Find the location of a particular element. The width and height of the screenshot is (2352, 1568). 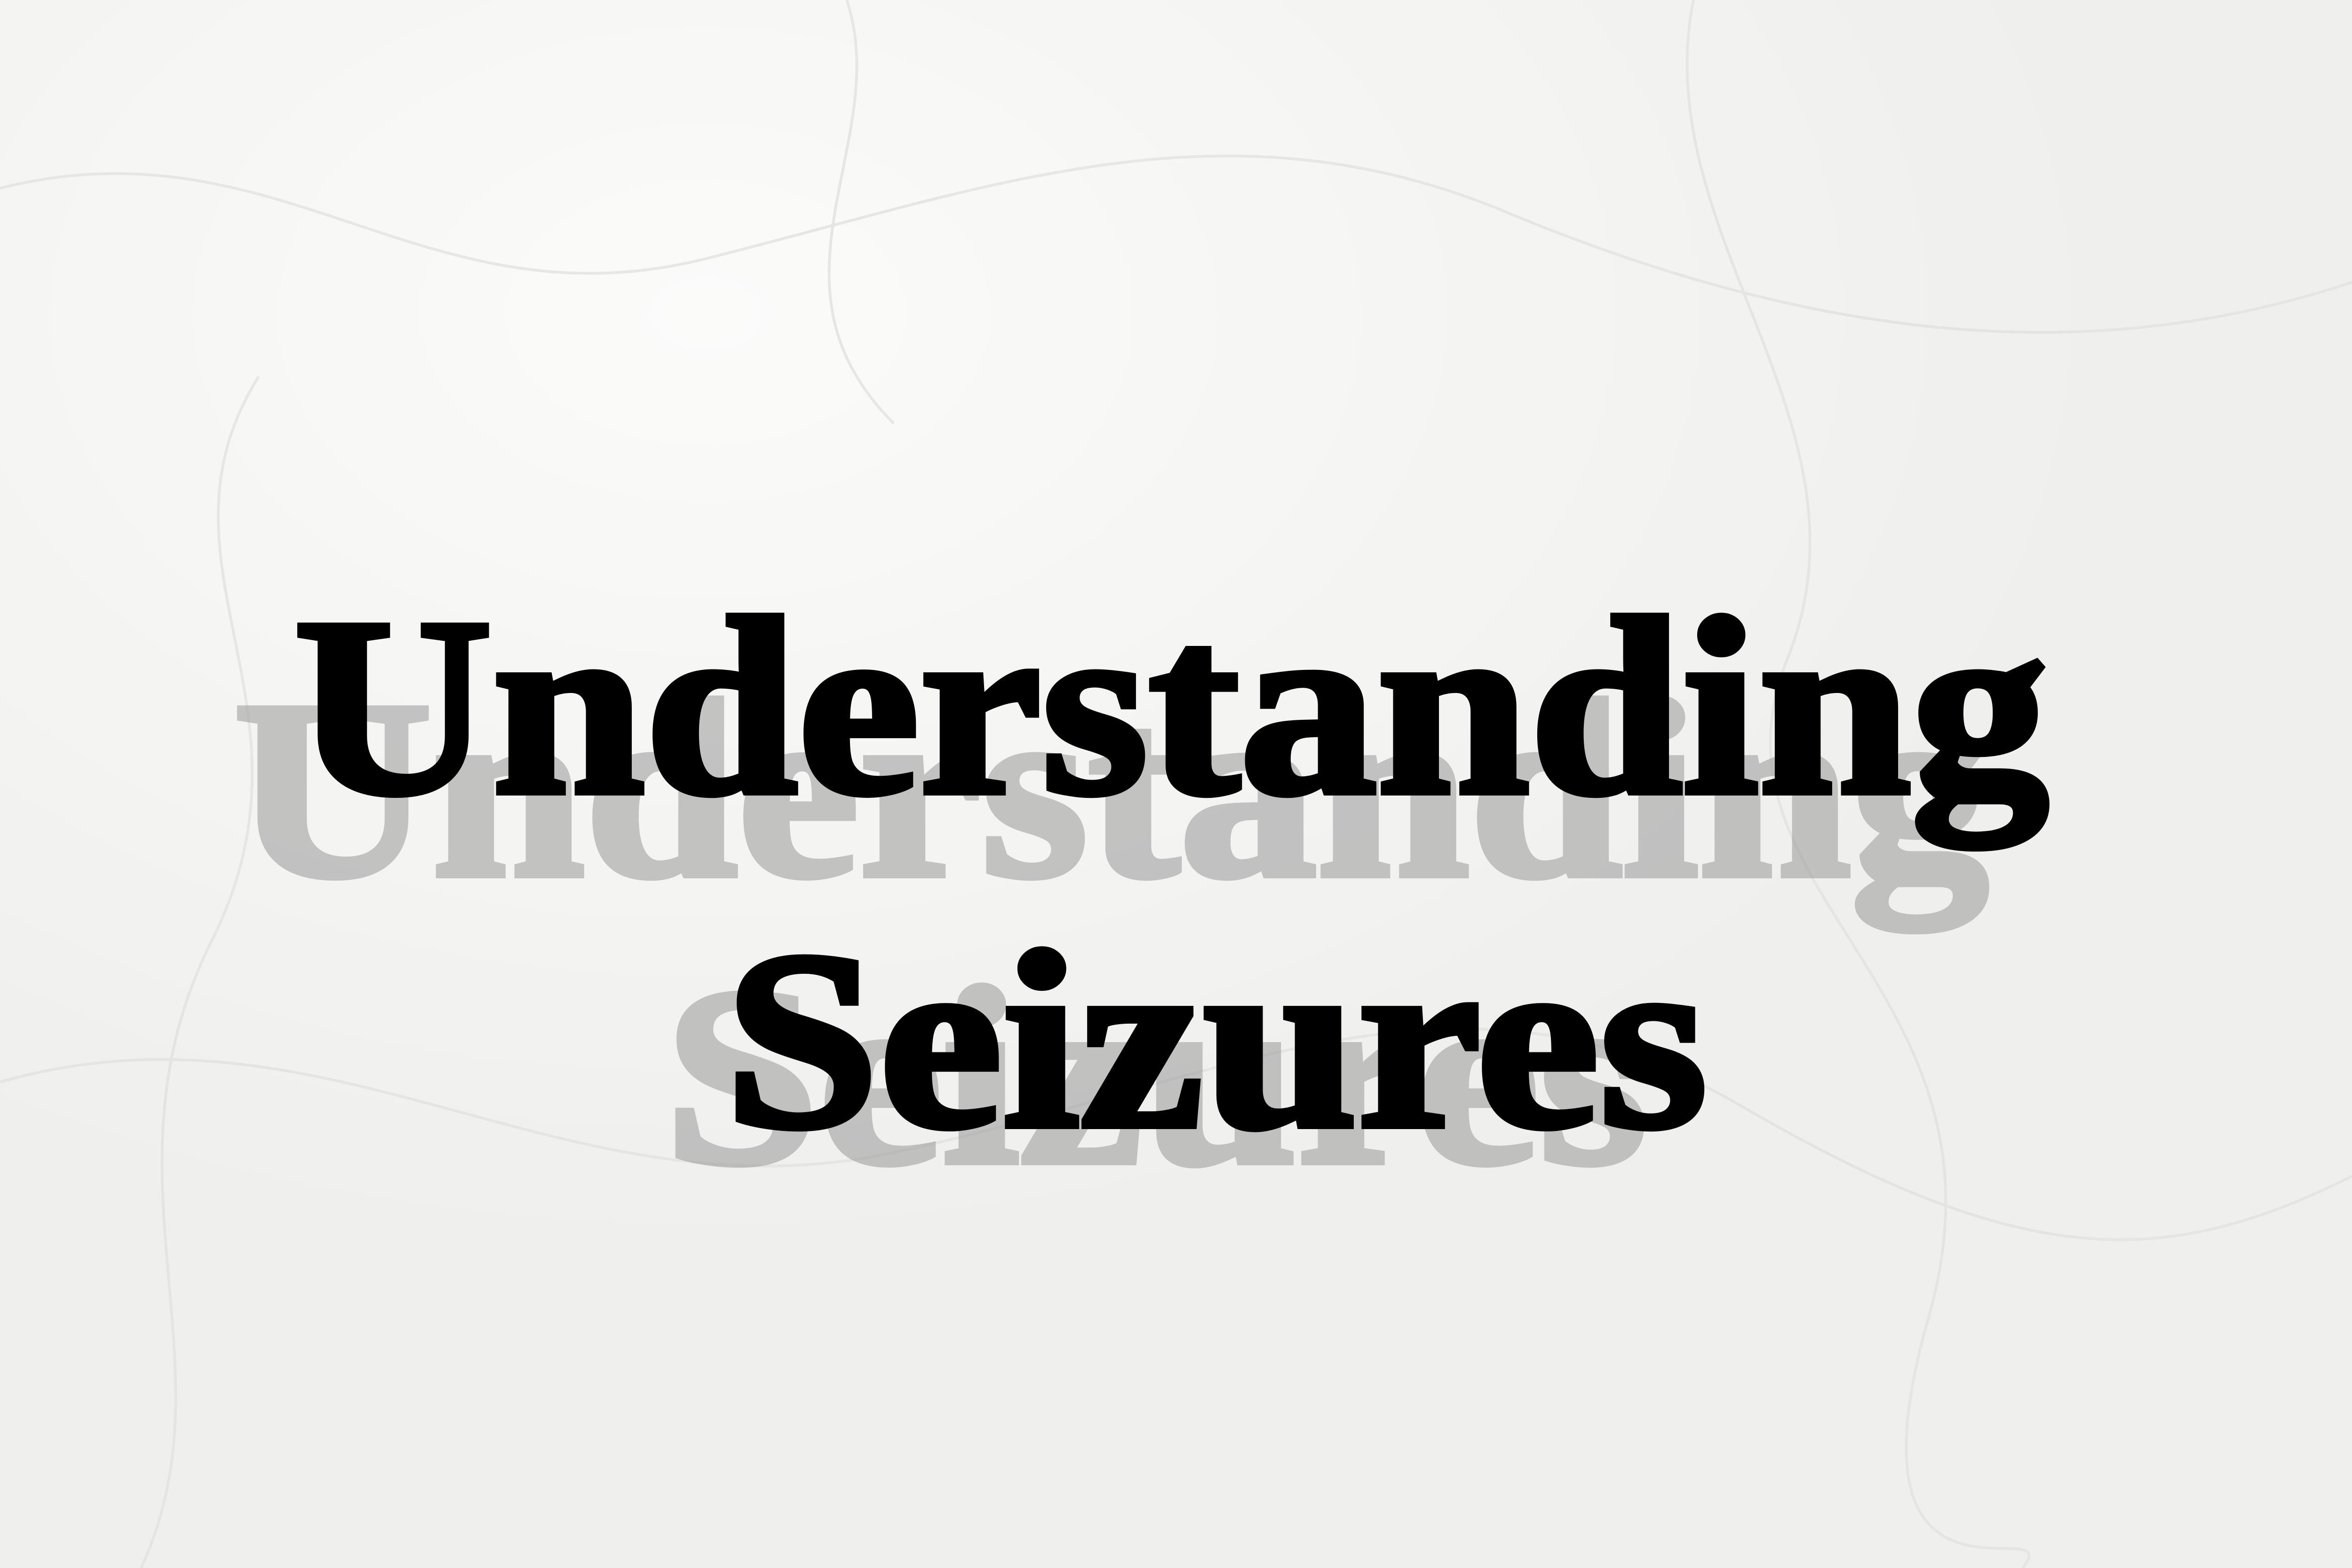

title-shadow: Understanding is located at coordinates (1111, 792).